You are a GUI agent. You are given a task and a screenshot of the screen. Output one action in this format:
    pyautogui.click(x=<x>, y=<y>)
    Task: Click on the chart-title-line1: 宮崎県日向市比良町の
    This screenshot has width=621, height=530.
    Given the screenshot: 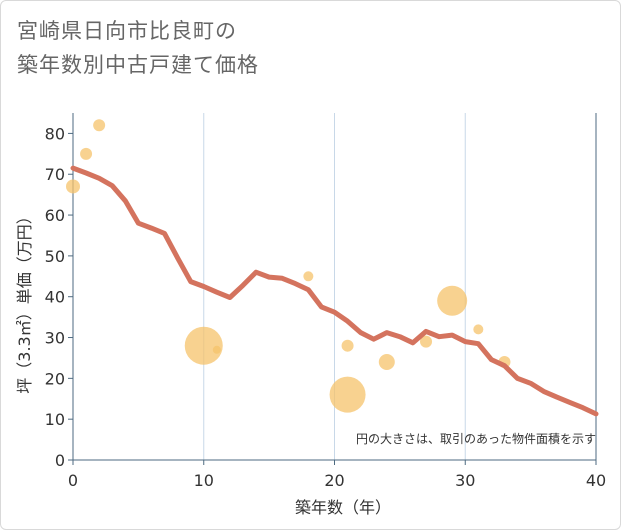 What is the action you would take?
    pyautogui.click(x=127, y=31)
    